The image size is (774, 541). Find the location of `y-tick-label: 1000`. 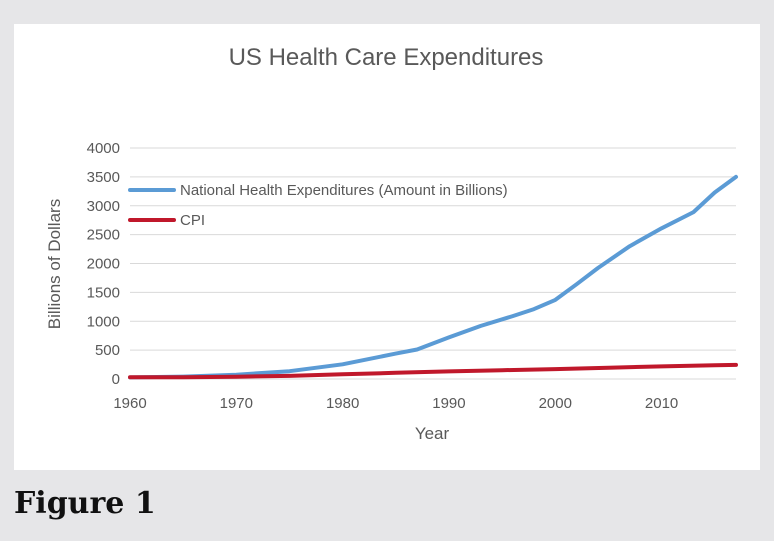

y-tick-label: 1000 is located at coordinates (103, 321).